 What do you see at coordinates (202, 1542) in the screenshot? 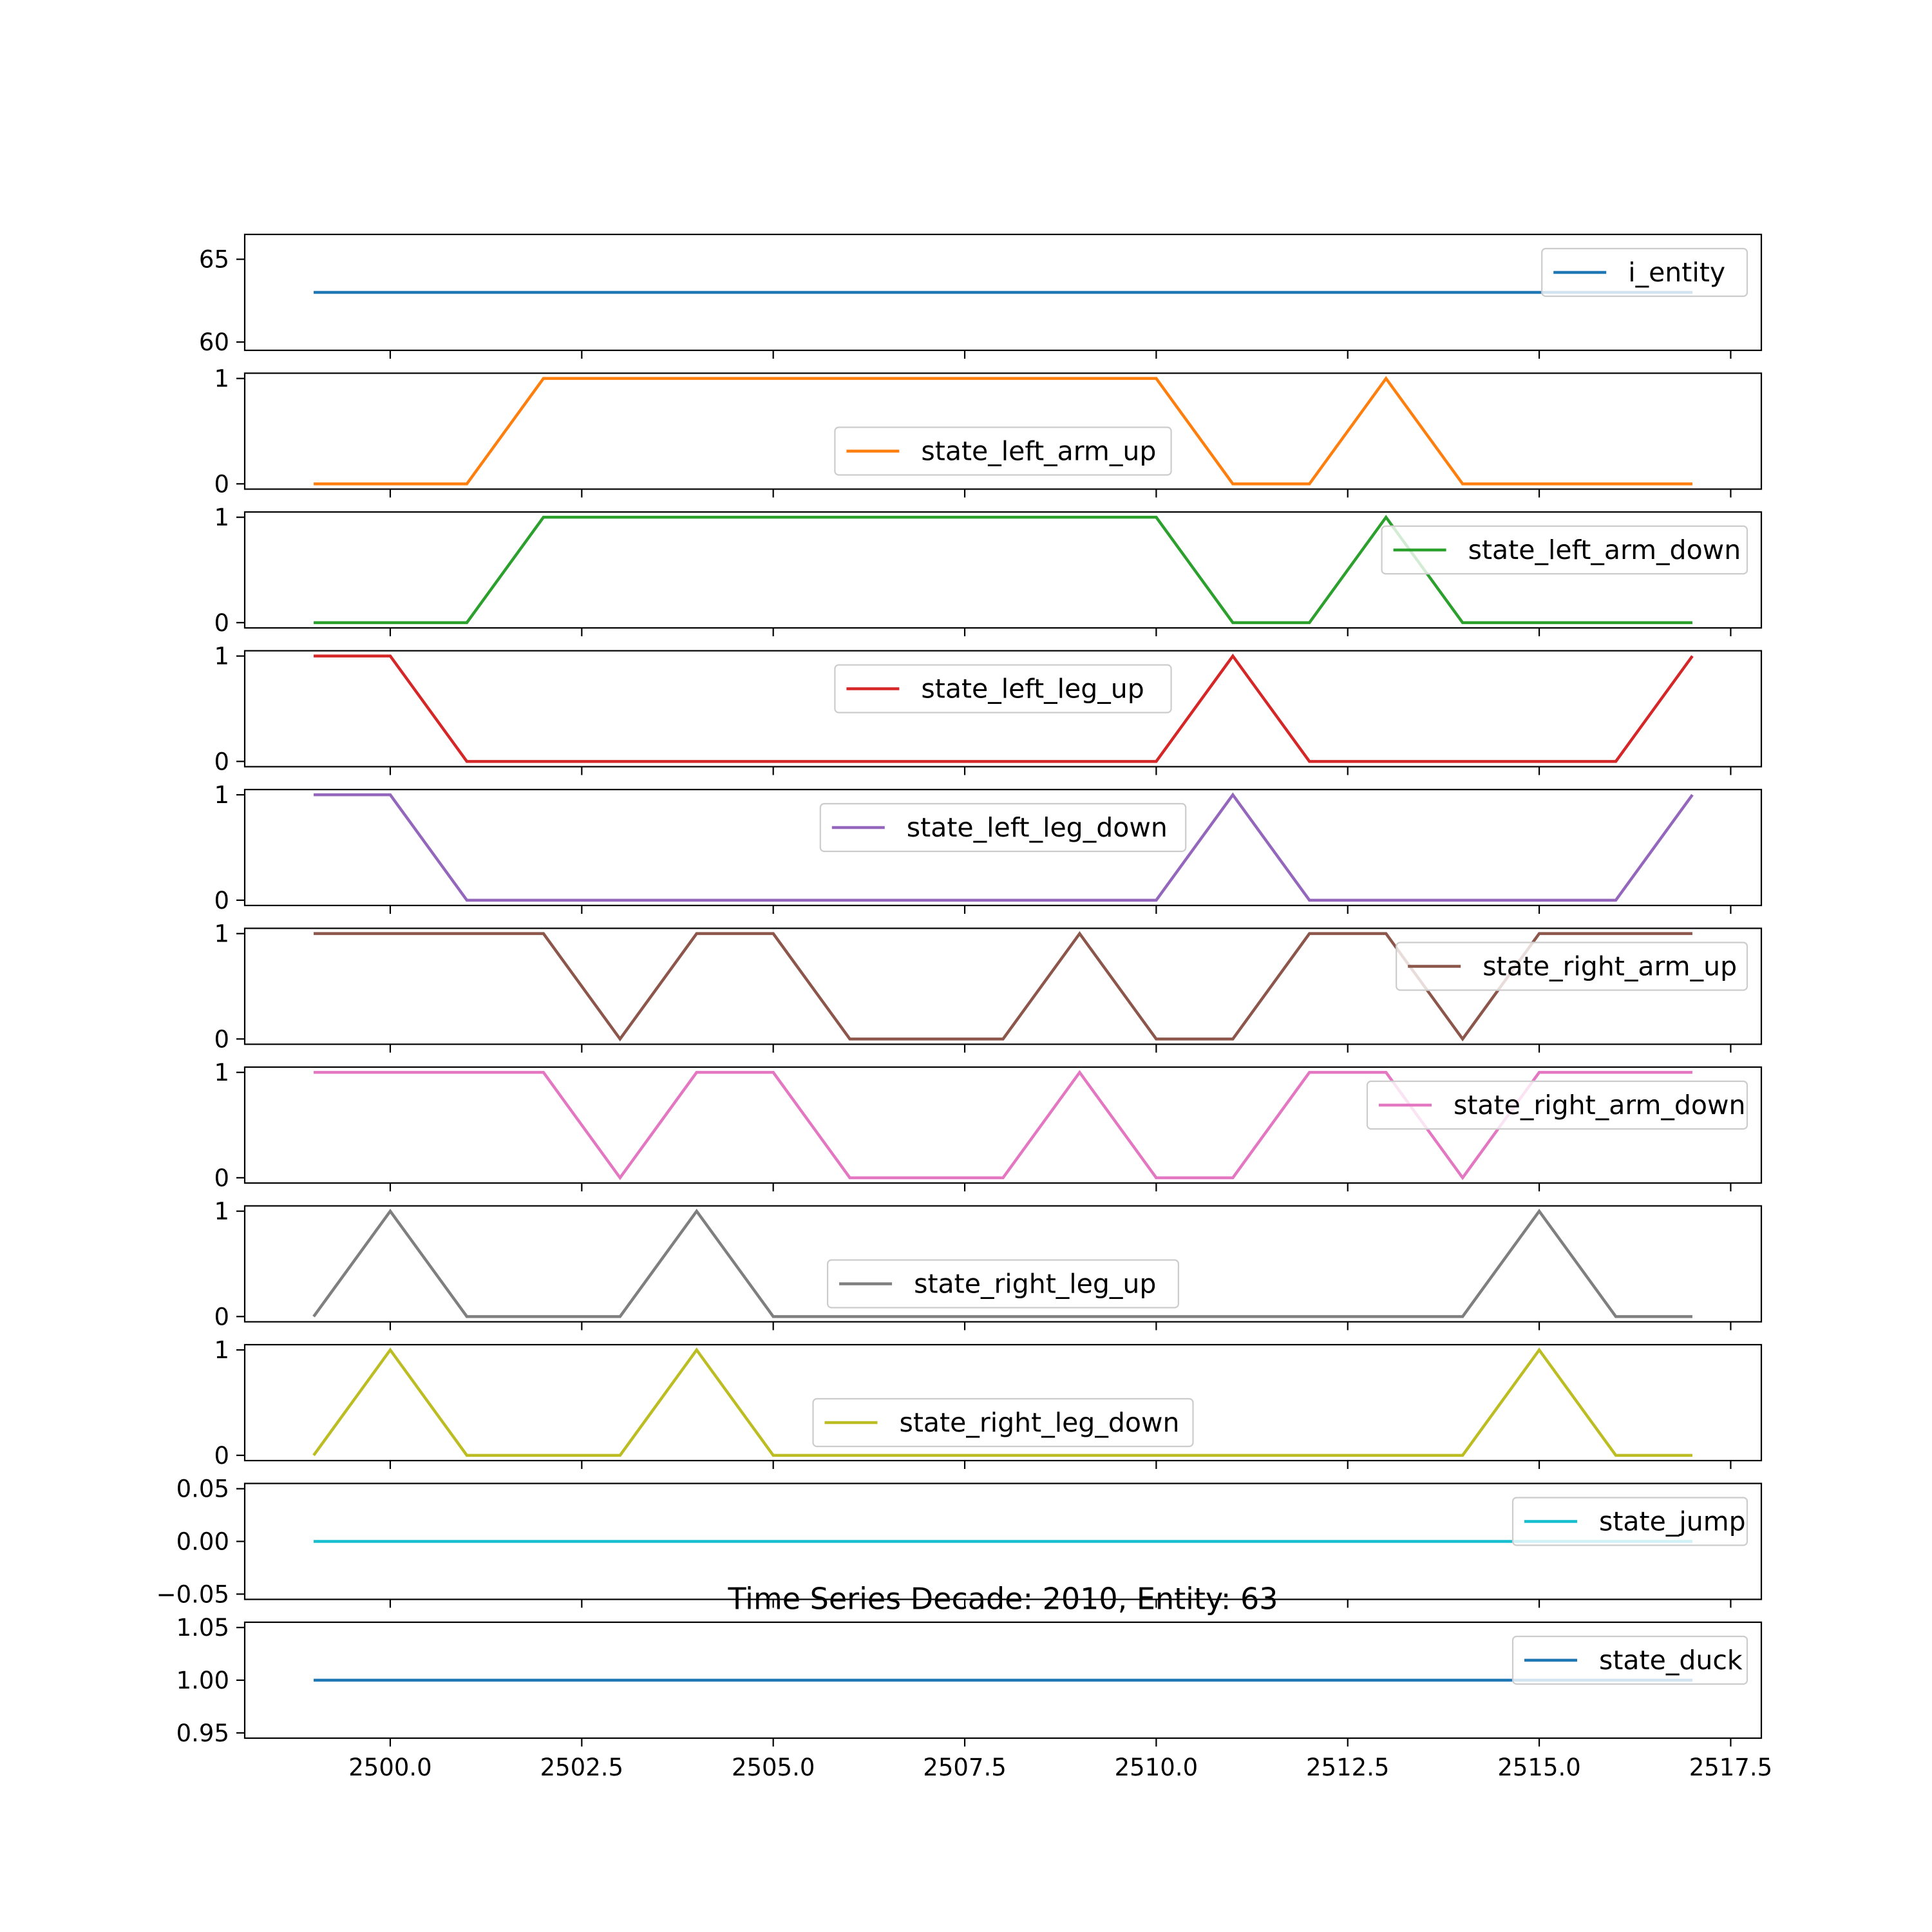
I see `y-tick-label-state_jump: 0.00` at bounding box center [202, 1542].